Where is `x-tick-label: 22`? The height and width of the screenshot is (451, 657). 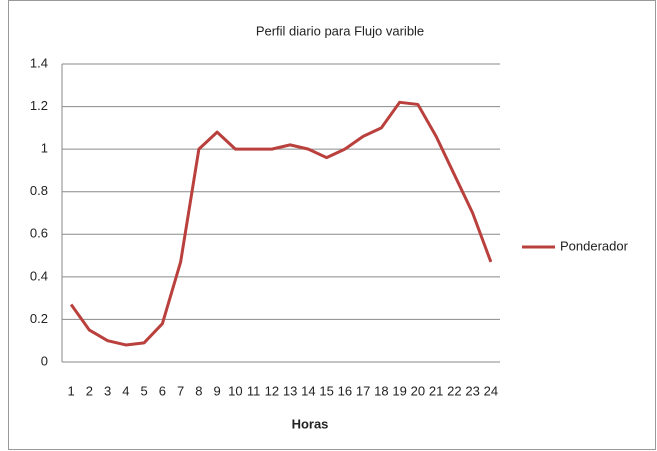
x-tick-label: 22 is located at coordinates (454, 390).